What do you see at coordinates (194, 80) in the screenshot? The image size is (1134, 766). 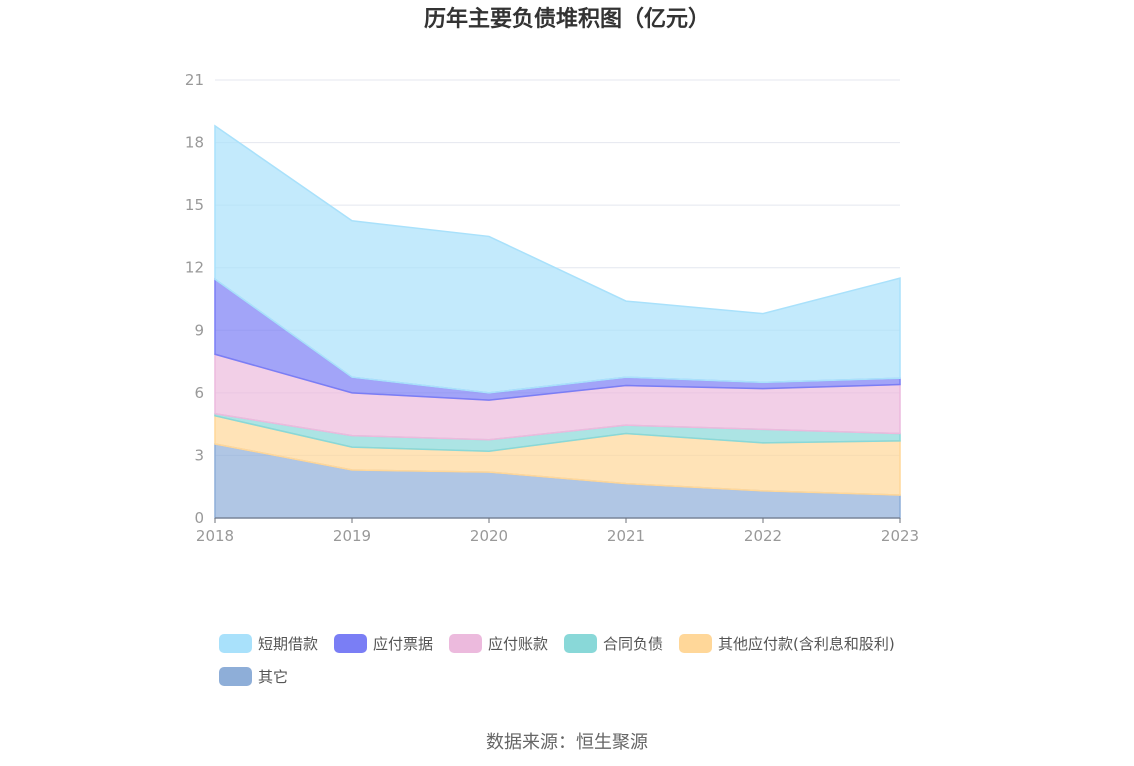 I see `y-tick-label: 21` at bounding box center [194, 80].